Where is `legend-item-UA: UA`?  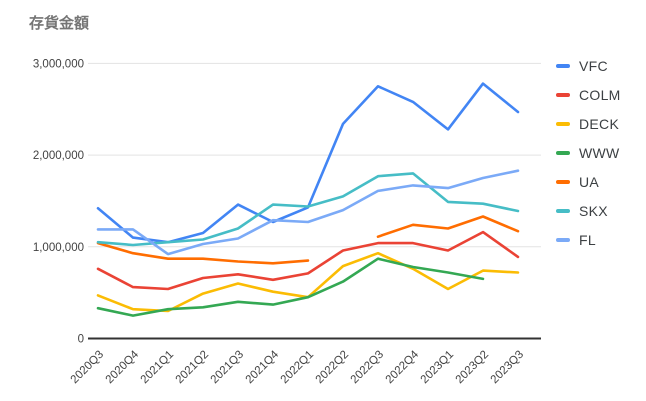 legend-item-UA: UA is located at coordinates (588, 181).